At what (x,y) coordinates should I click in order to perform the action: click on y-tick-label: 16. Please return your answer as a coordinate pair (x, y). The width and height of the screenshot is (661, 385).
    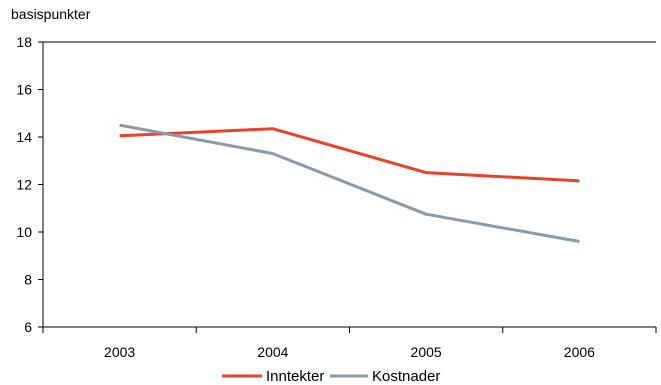
    Looking at the image, I should click on (24, 90).